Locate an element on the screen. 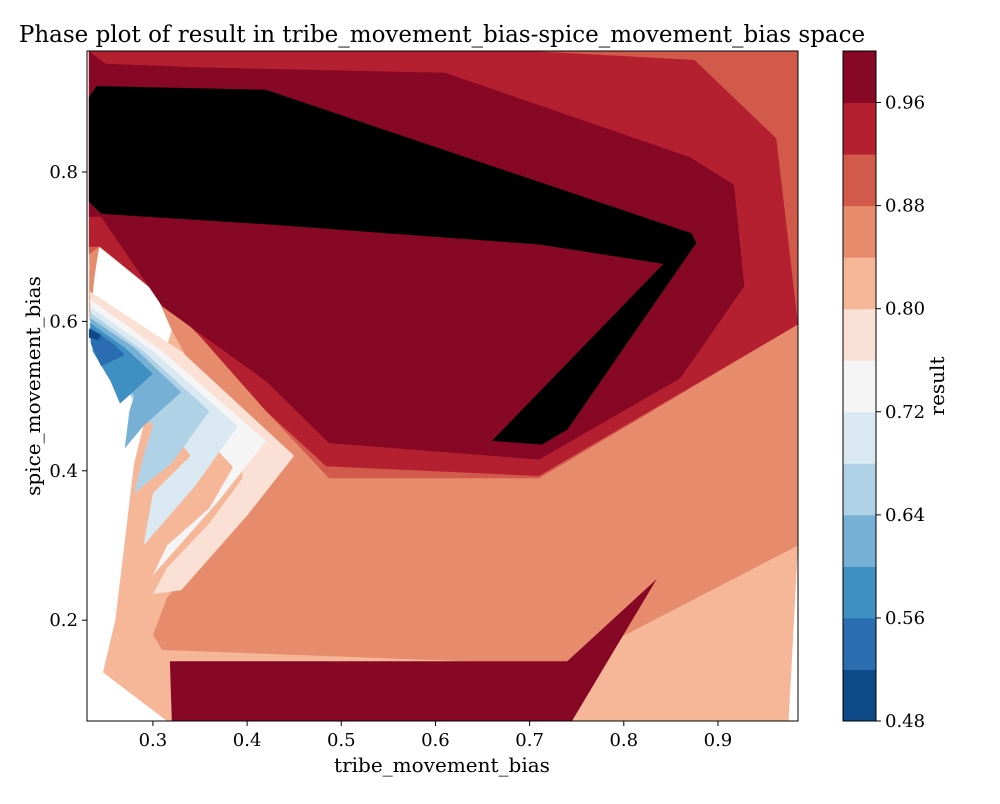 This screenshot has width=1000, height=804. colorbar-tick-label: 0.56 is located at coordinates (905, 618).